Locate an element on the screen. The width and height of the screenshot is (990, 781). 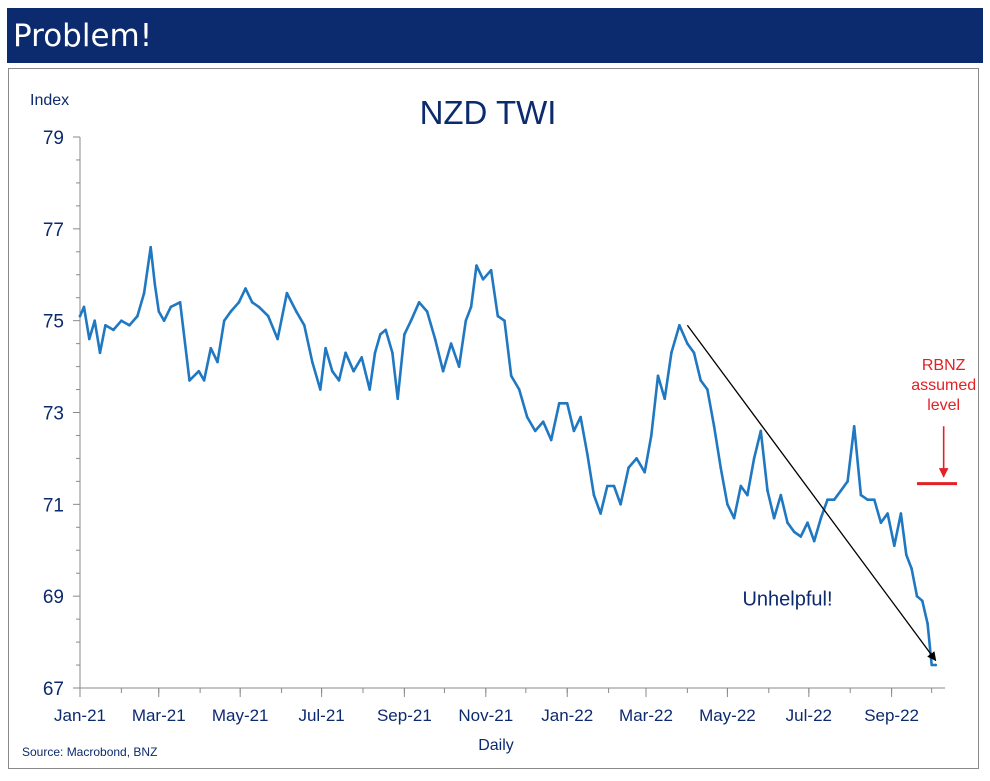
annotation-rbnz-line-2: assumed is located at coordinates (943, 385).